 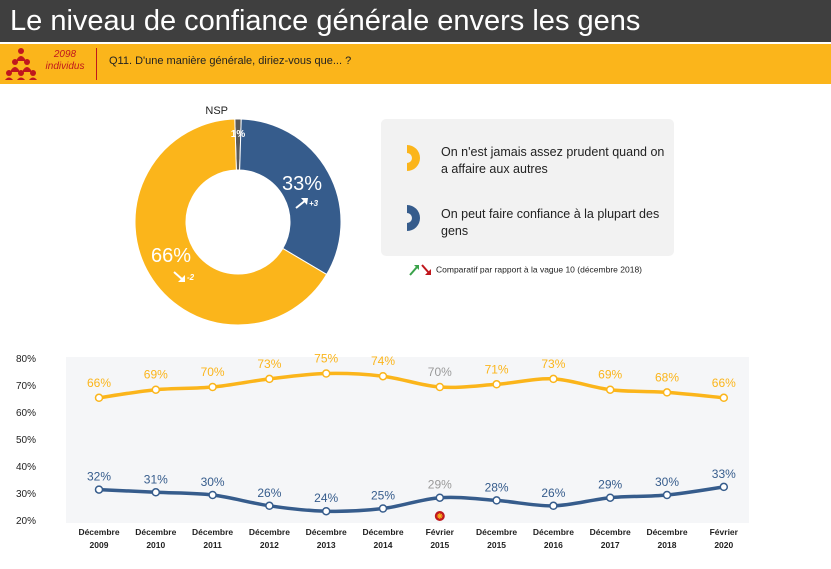 What do you see at coordinates (667, 377) in the screenshot?
I see `prudent-series-data-label: 68%` at bounding box center [667, 377].